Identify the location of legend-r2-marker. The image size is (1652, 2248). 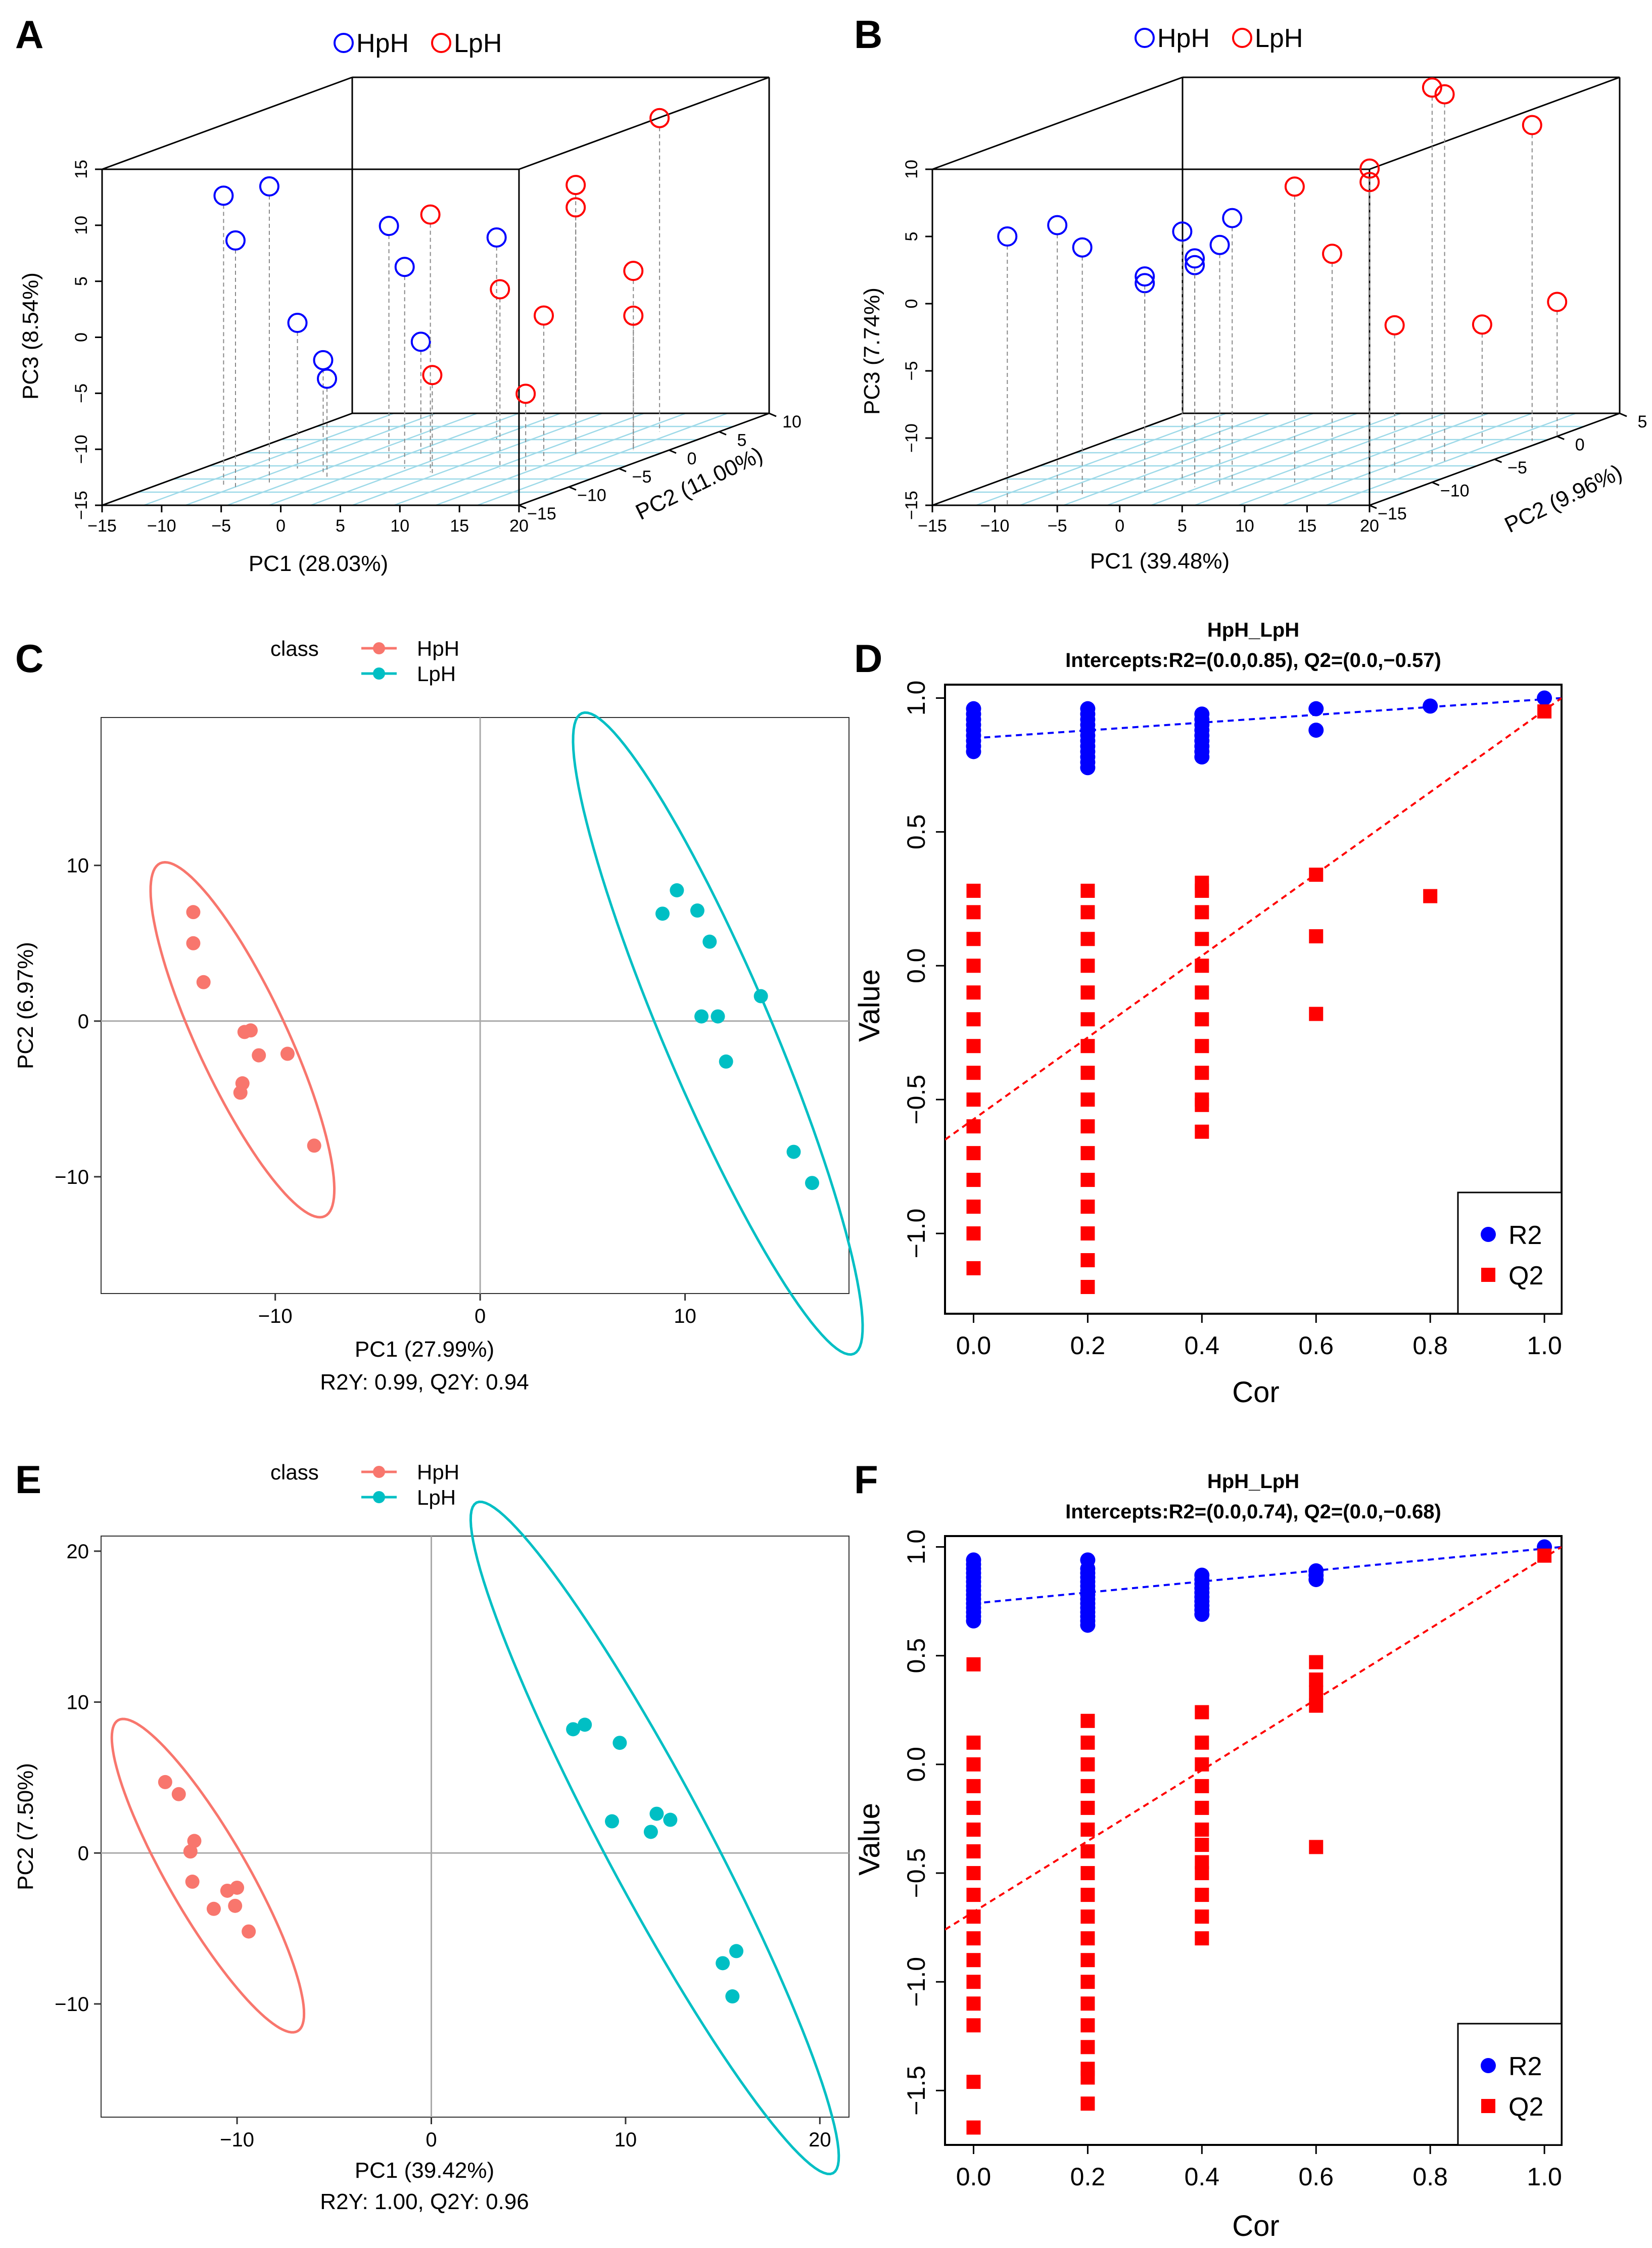
(1489, 1234).